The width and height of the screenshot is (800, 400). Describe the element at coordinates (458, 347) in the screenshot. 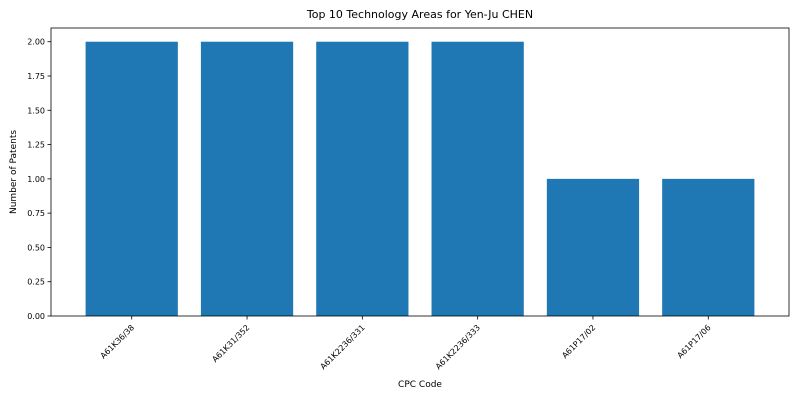

I see `x-tick-label: A61K2236/333` at that location.